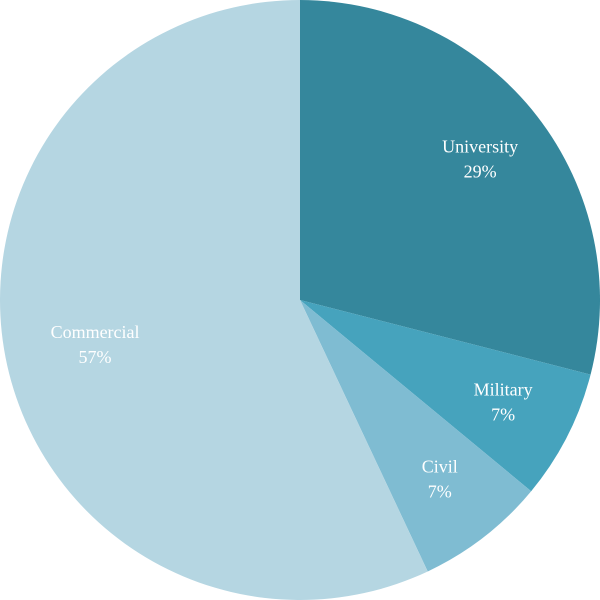 This screenshot has height=600, width=600. Describe the element at coordinates (503, 390) in the screenshot. I see `slice-label: Military` at that location.